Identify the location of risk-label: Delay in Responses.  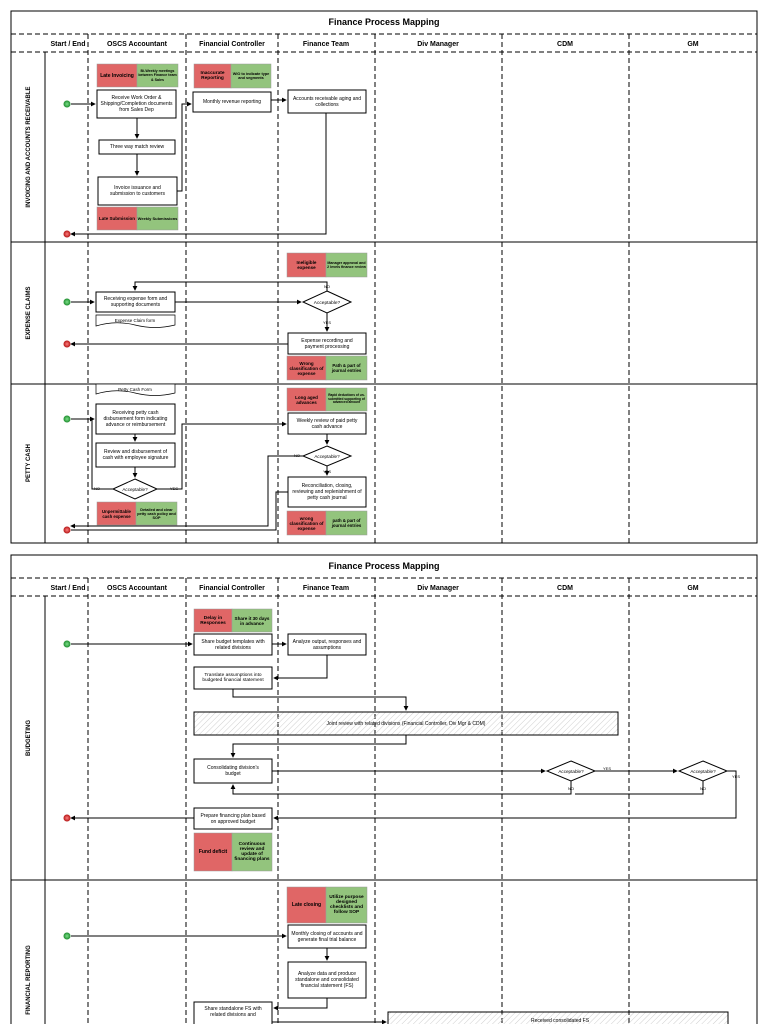
(213, 620).